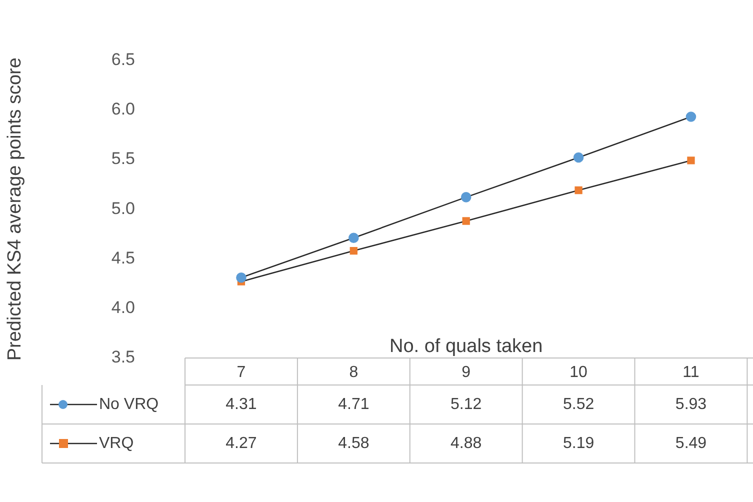 The image size is (753, 502). What do you see at coordinates (579, 372) in the screenshot?
I see `x-tick-label: 10` at bounding box center [579, 372].